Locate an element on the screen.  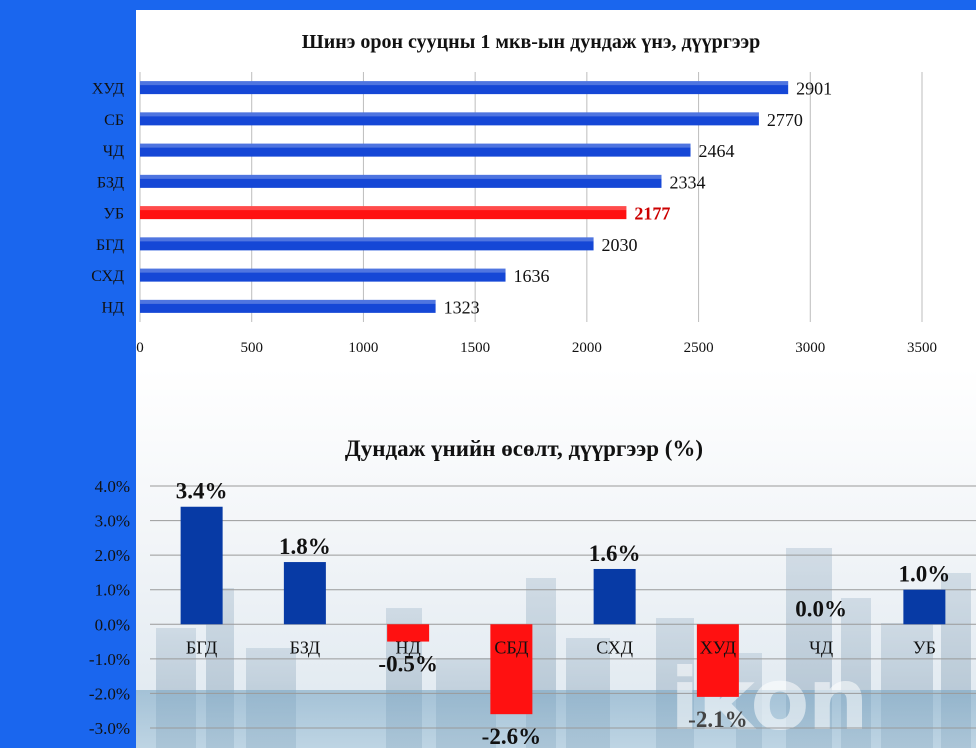
category-label: СБД is located at coordinates (511, 647).